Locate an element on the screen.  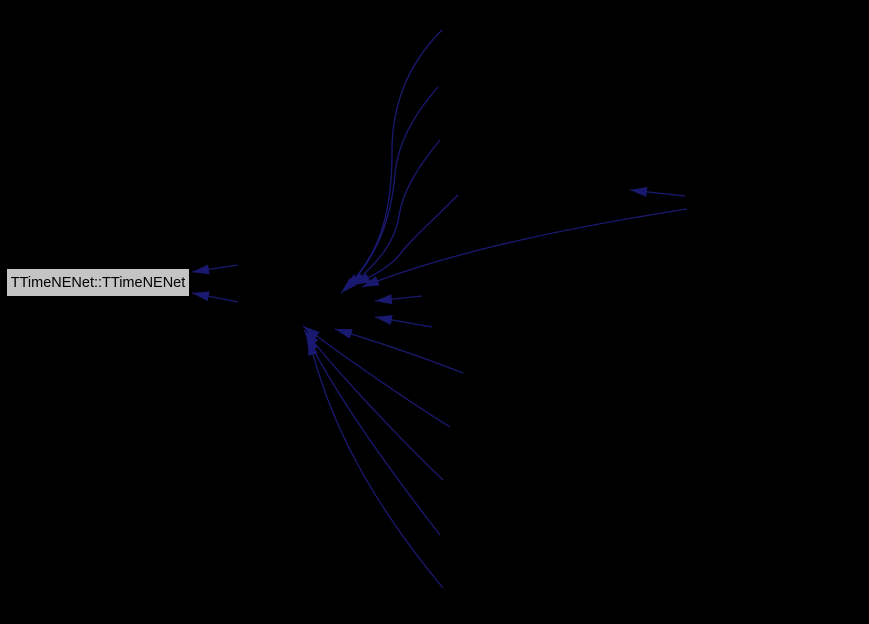
node-ttimenenet-constructor: TTimeNENet::TTimeNENet is located at coordinates (98, 282).